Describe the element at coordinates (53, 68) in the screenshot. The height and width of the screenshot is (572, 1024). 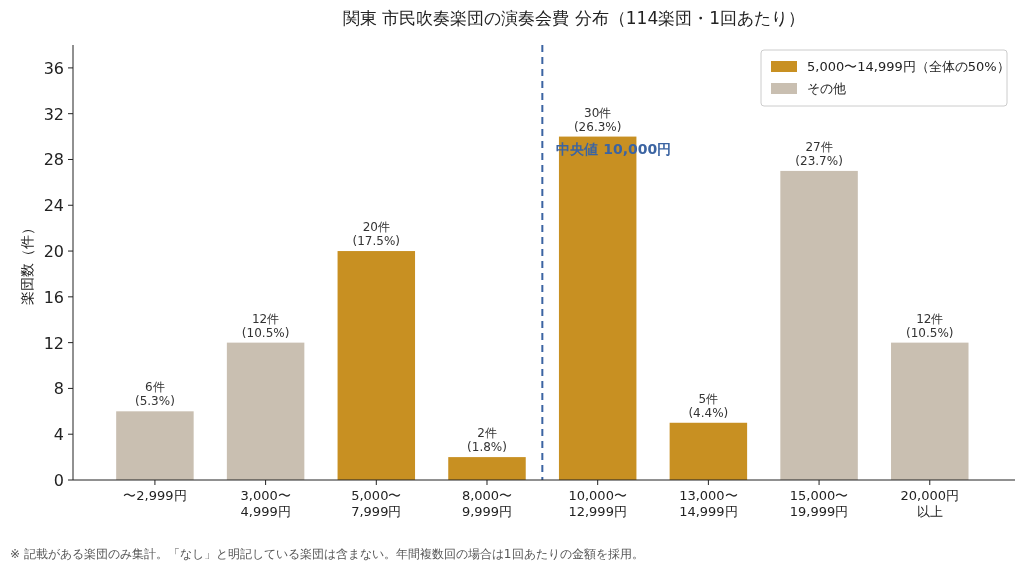
I see `y-tick-label: 36` at that location.